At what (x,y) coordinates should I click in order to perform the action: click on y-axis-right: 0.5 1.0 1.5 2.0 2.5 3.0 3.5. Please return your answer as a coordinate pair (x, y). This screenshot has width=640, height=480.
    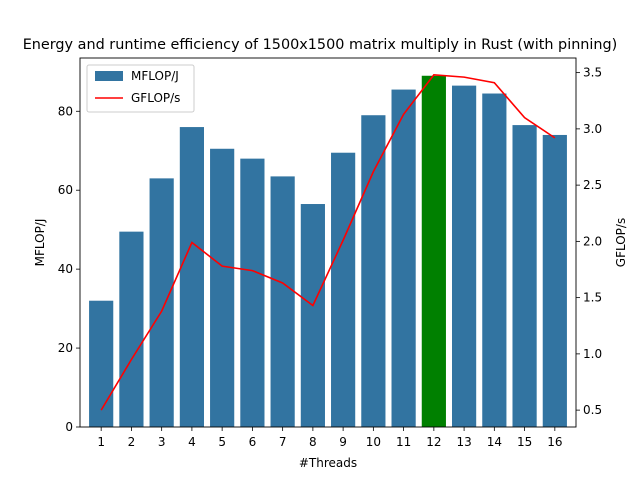
    Looking at the image, I should click on (589, 241).